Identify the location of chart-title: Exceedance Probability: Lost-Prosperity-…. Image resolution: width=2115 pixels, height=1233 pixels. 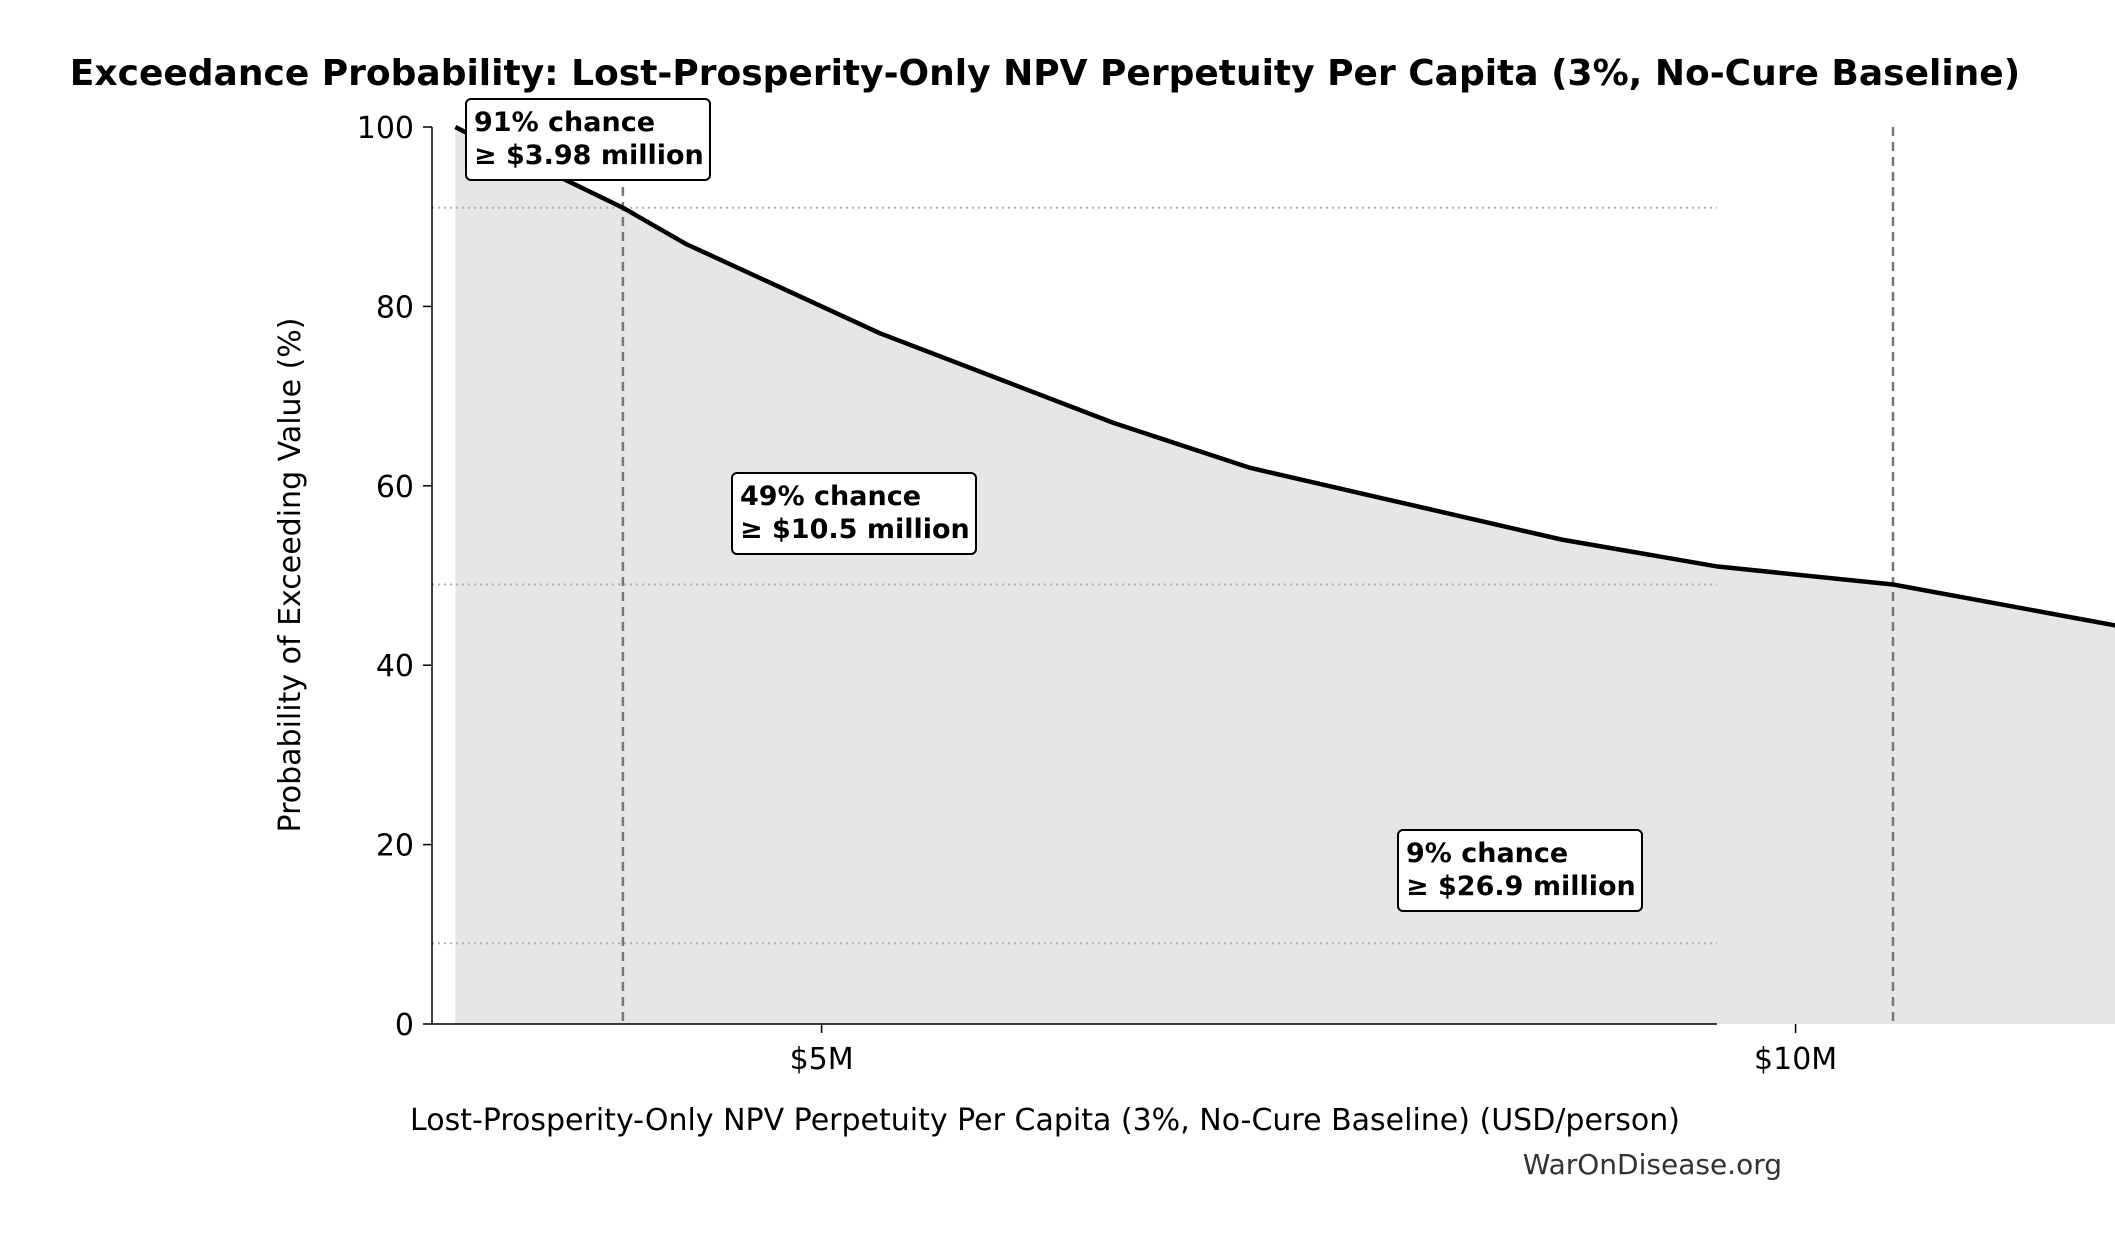
(1045, 73).